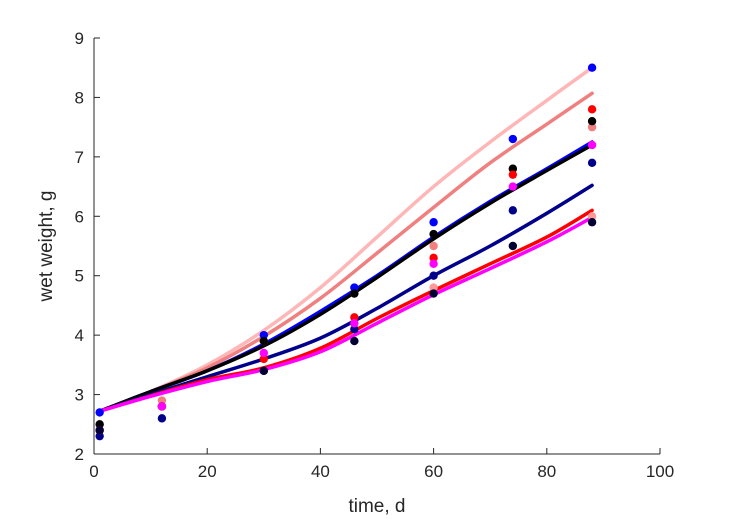 The height and width of the screenshot is (521, 729). Describe the element at coordinates (546, 471) in the screenshot. I see `x-tick-label: 80` at that location.